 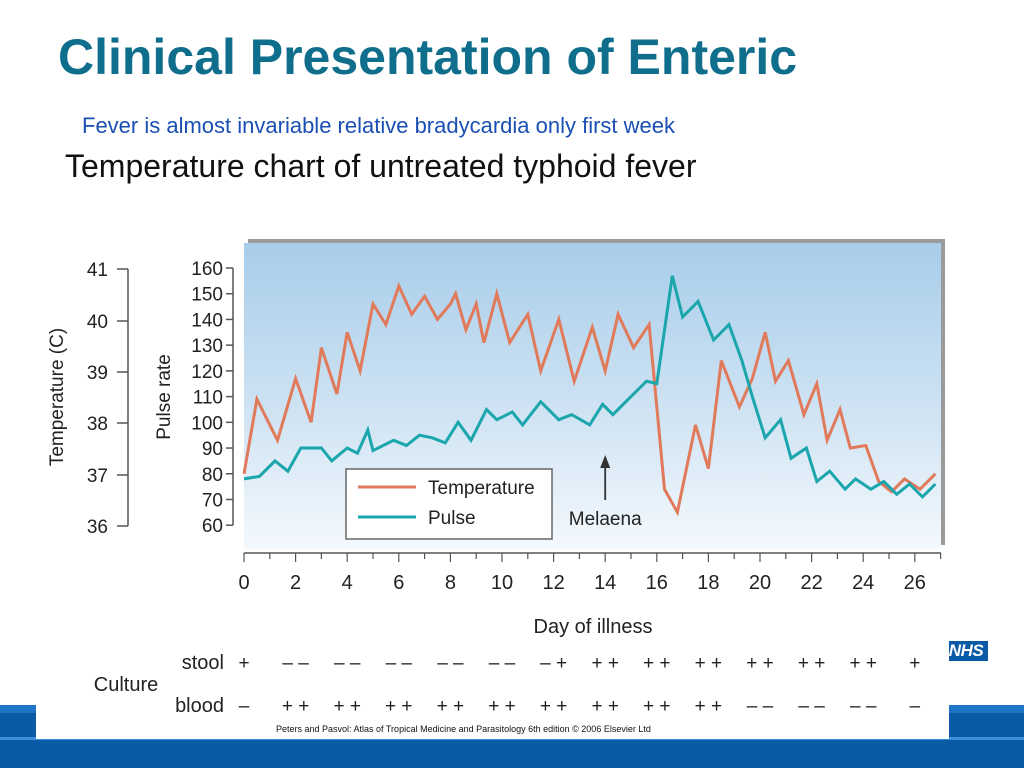 What do you see at coordinates (97, 373) in the screenshot?
I see `temperature-tick-label: 39` at bounding box center [97, 373].